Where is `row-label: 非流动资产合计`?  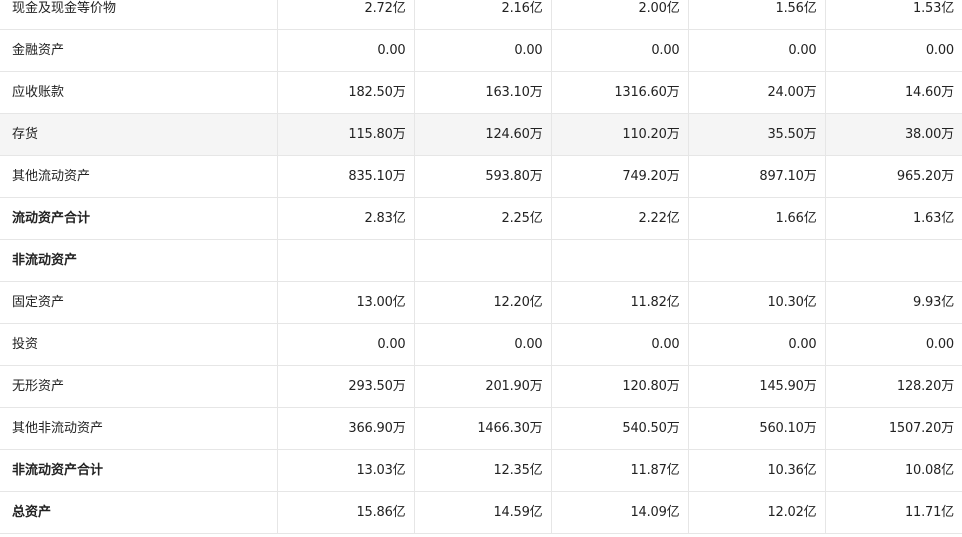 row-label: 非流动资产合计 is located at coordinates (139, 470).